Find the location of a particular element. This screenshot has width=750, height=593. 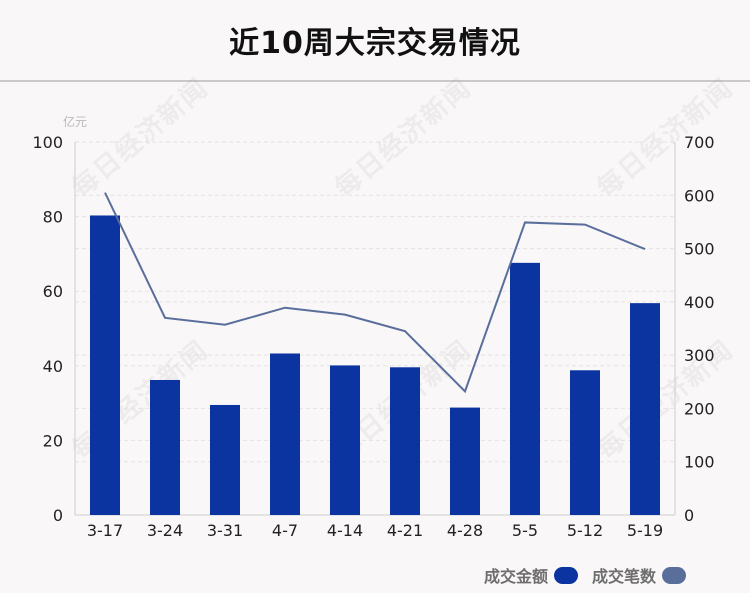

y-left-tick-label: 60 is located at coordinates (53, 291).